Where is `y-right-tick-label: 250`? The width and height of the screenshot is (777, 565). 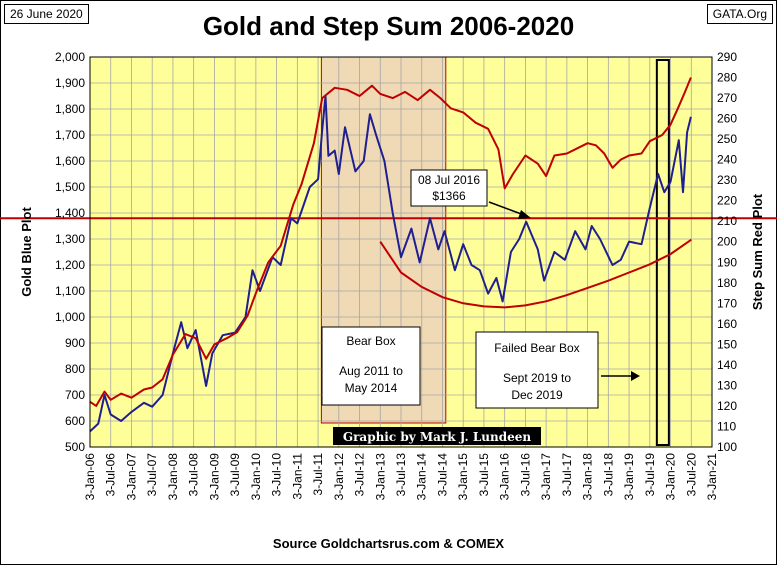
y-right-tick-label: 250 is located at coordinates (727, 139).